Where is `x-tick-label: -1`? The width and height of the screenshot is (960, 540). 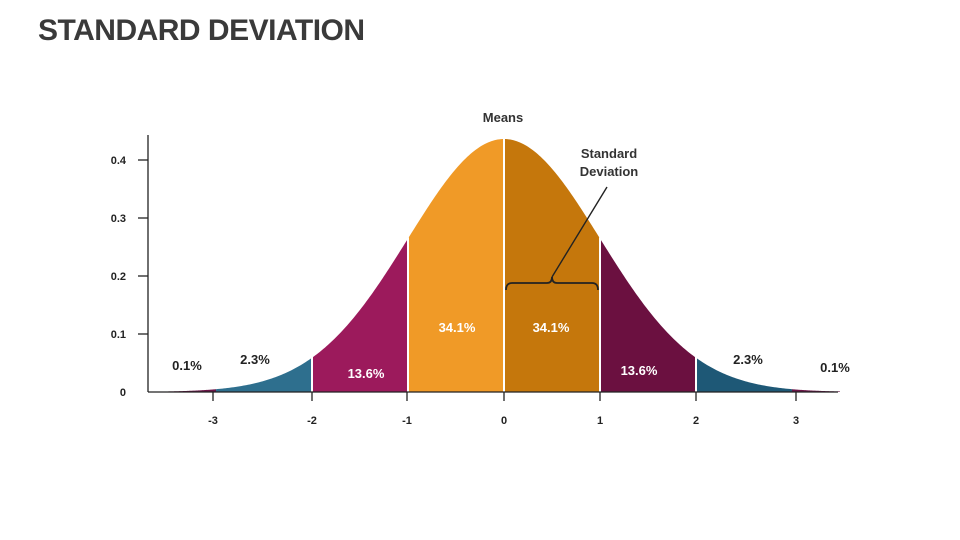 x-tick-label: -1 is located at coordinates (407, 421).